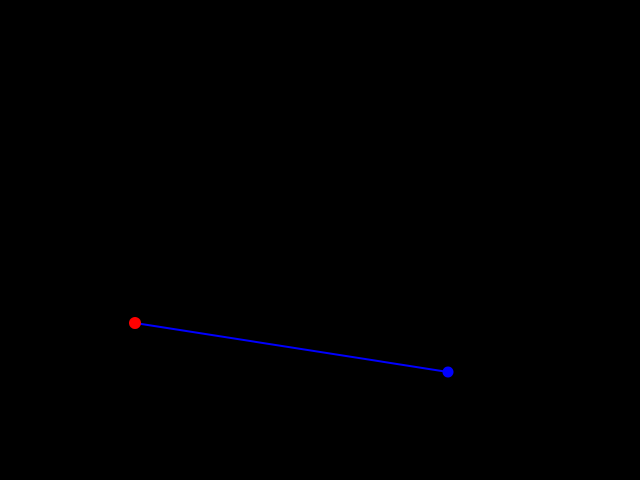 Image resolution: width=640 pixels, height=480 pixels. What do you see at coordinates (448, 372) in the screenshot?
I see `end-point-marker` at bounding box center [448, 372].